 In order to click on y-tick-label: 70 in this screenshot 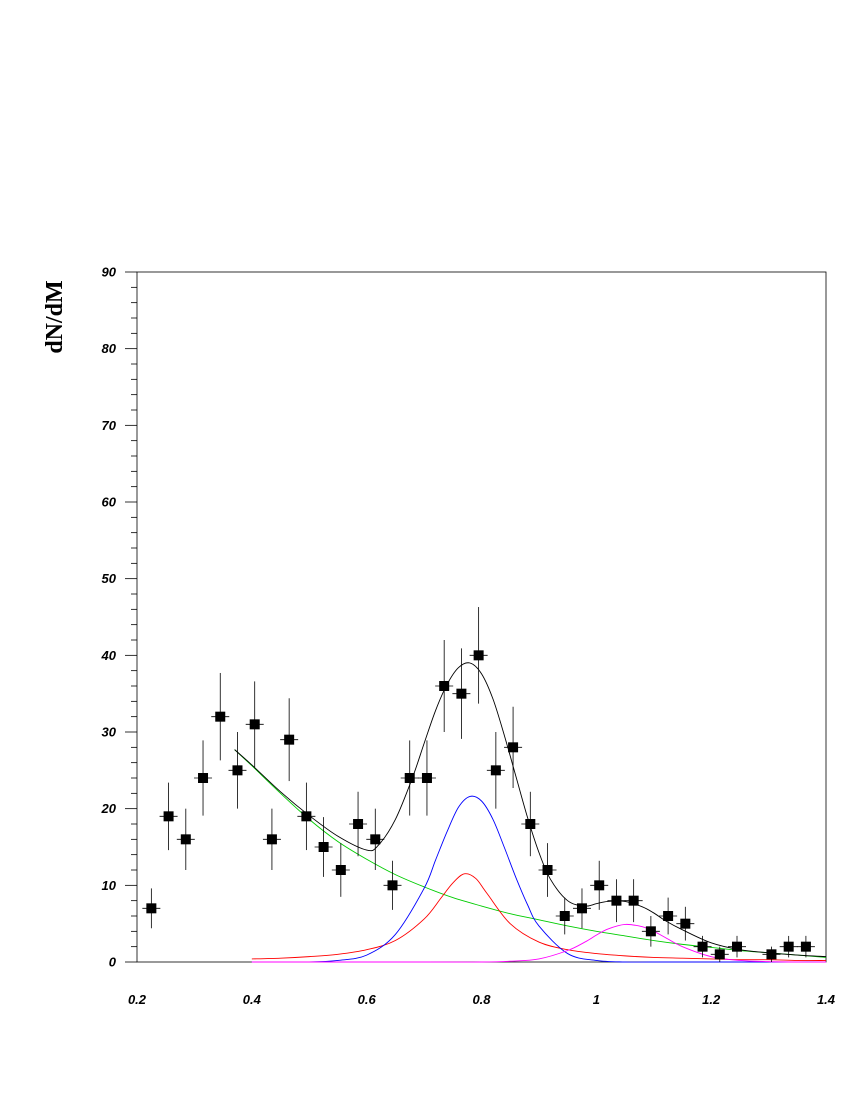, I will do `click(109, 425)`.